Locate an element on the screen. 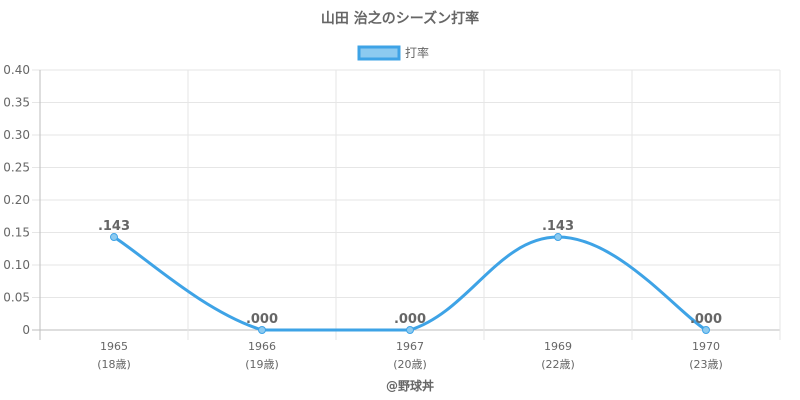  x-tick-label: 1970 is located at coordinates (706, 346).